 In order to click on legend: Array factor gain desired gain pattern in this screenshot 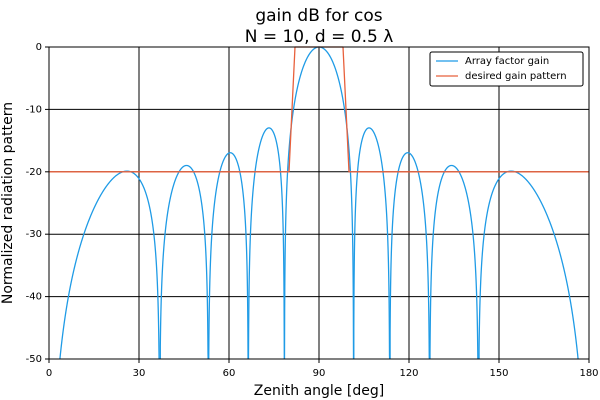, I will do `click(506, 69)`.